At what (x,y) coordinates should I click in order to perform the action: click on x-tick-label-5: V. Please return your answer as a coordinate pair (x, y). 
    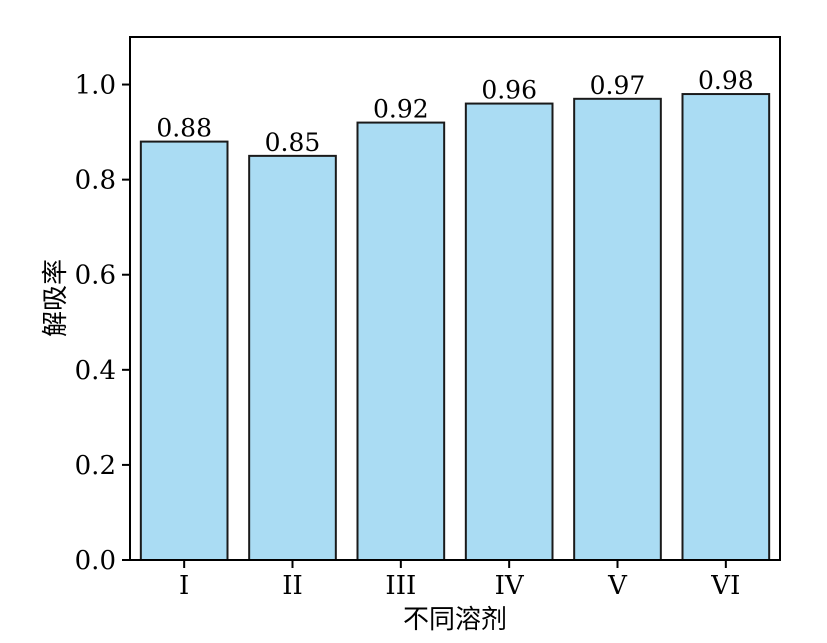
    Looking at the image, I should click on (617, 586).